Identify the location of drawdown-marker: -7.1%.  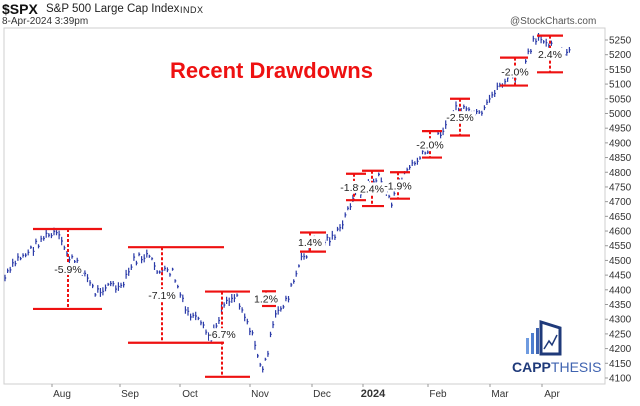
(176, 295).